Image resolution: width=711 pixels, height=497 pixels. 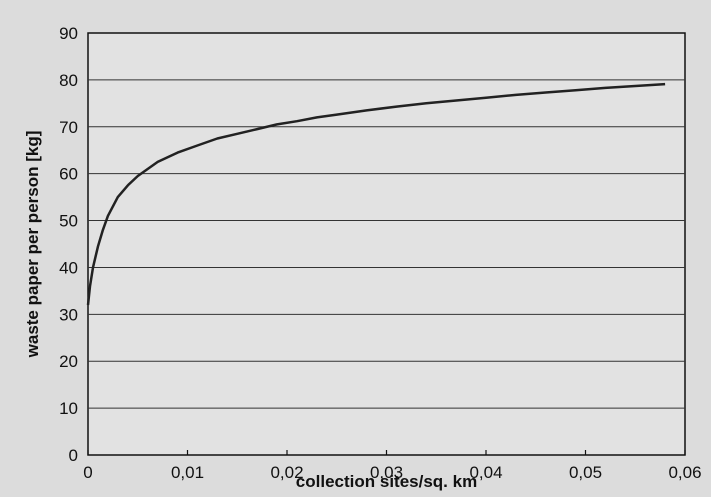 I want to click on x-tick-label: 0,03, so click(x=386, y=472).